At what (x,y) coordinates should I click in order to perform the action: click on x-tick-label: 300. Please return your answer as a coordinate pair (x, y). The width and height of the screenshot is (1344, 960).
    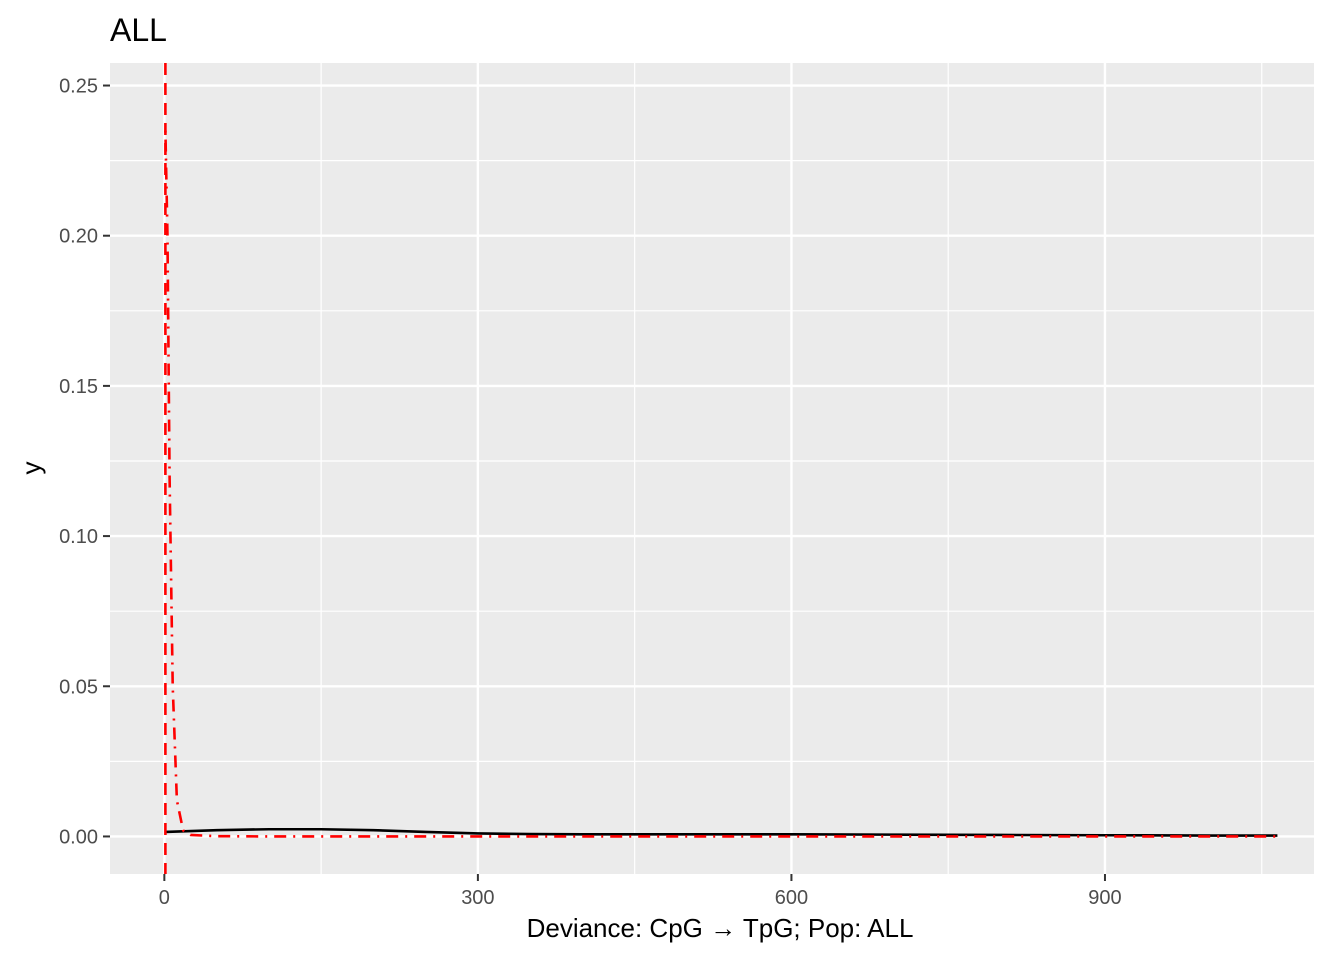
    Looking at the image, I should click on (477, 898).